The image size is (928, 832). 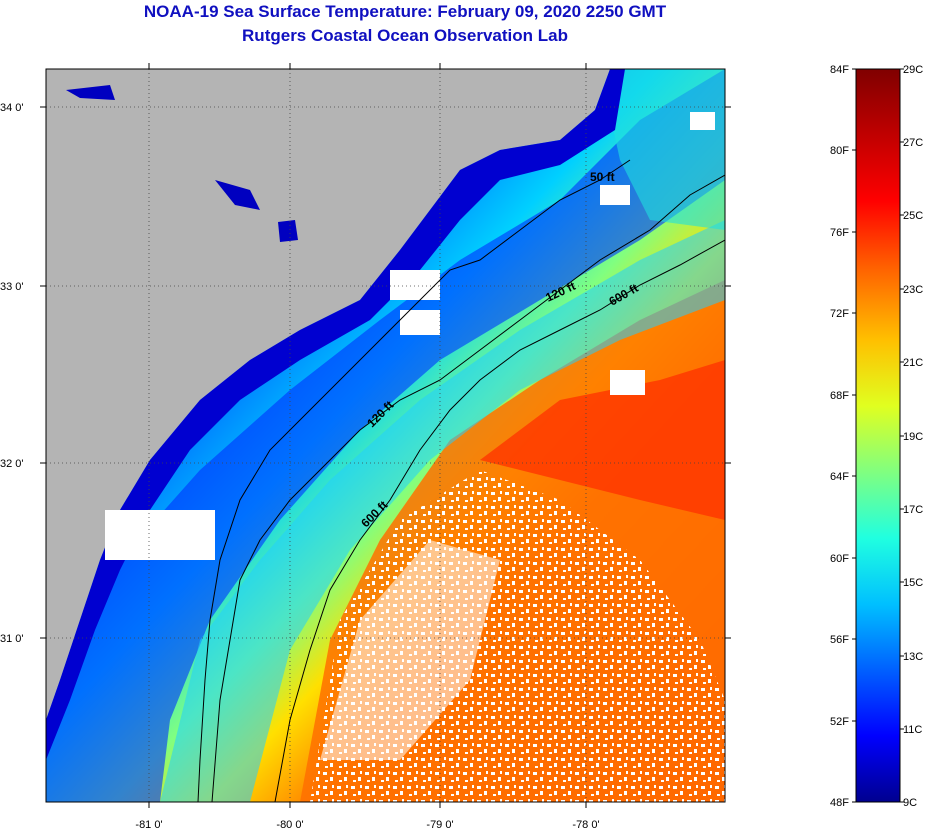 I want to click on colorbar-c-label: 15C, so click(x=913, y=583).